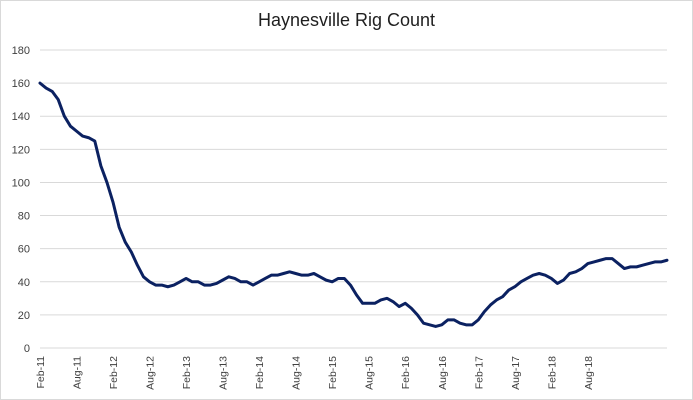 This screenshot has height=400, width=693. Describe the element at coordinates (24, 283) in the screenshot. I see `y-tick-label: 40` at that location.